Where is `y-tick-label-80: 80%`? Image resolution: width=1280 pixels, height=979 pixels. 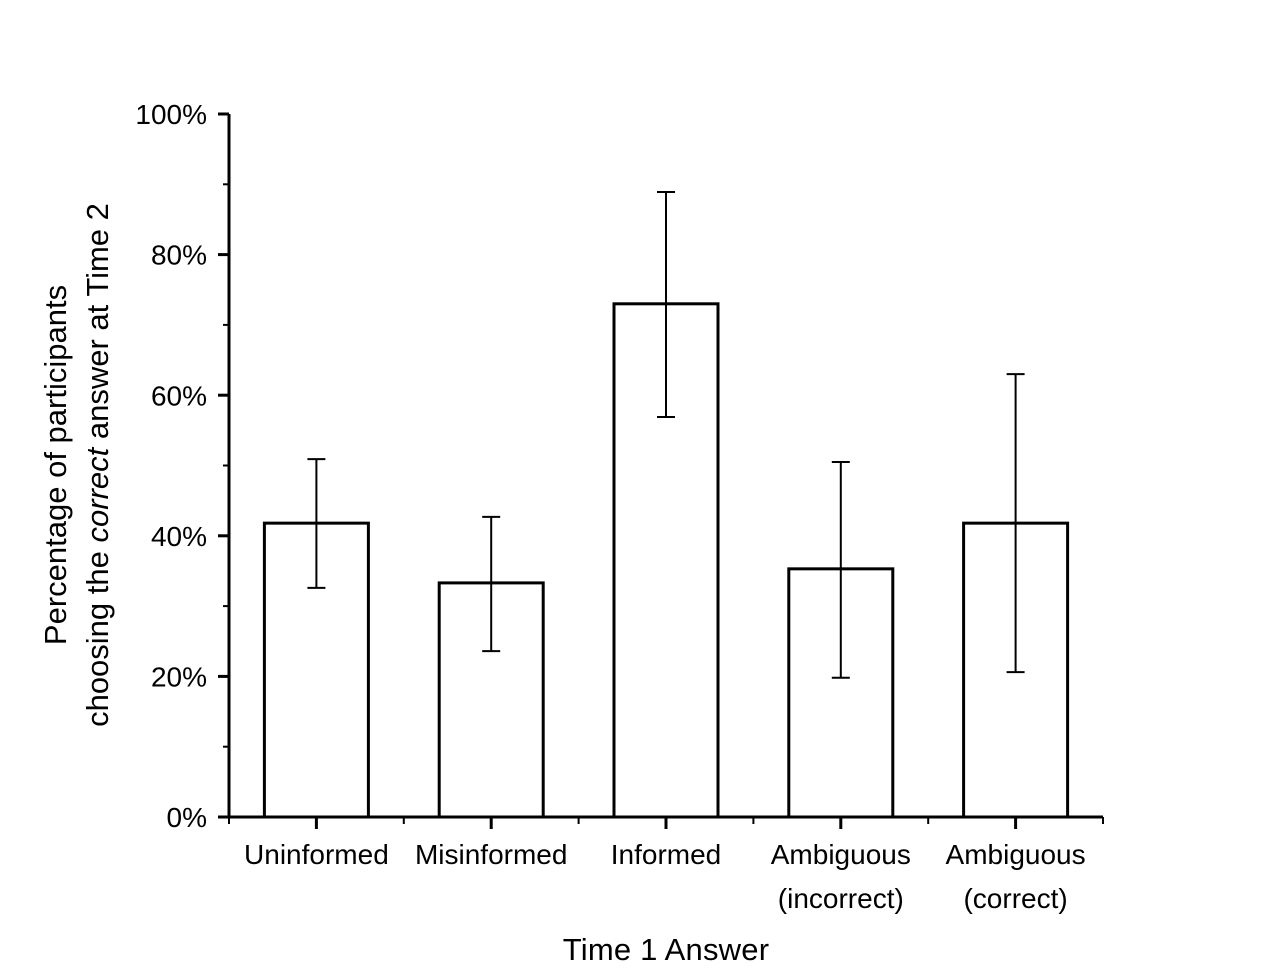
y-tick-label-80: 80% is located at coordinates (179, 255).